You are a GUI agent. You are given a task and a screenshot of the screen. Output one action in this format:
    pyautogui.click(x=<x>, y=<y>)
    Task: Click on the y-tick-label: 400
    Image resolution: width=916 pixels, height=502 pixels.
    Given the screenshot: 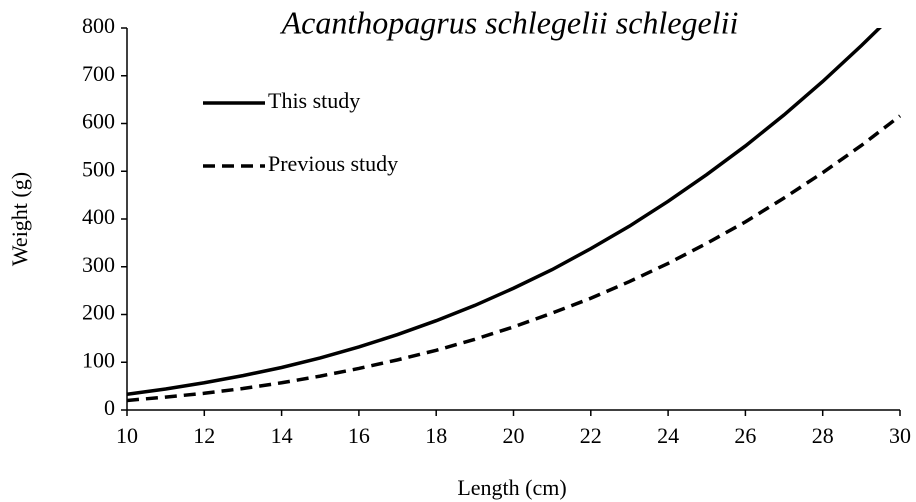 What is the action you would take?
    pyautogui.click(x=98, y=216)
    